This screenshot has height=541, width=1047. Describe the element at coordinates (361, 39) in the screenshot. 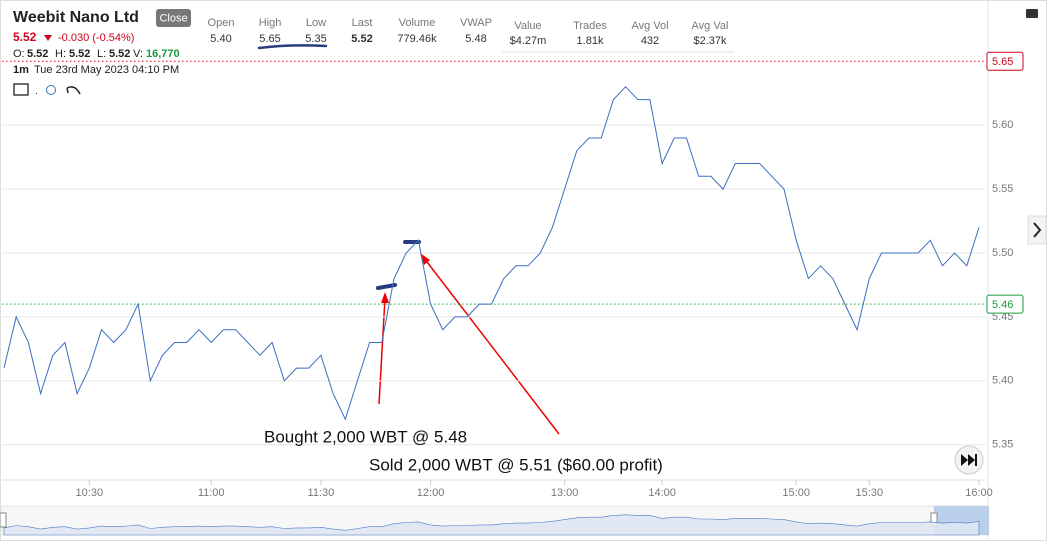

I see `stat-value: 5.52` at that location.